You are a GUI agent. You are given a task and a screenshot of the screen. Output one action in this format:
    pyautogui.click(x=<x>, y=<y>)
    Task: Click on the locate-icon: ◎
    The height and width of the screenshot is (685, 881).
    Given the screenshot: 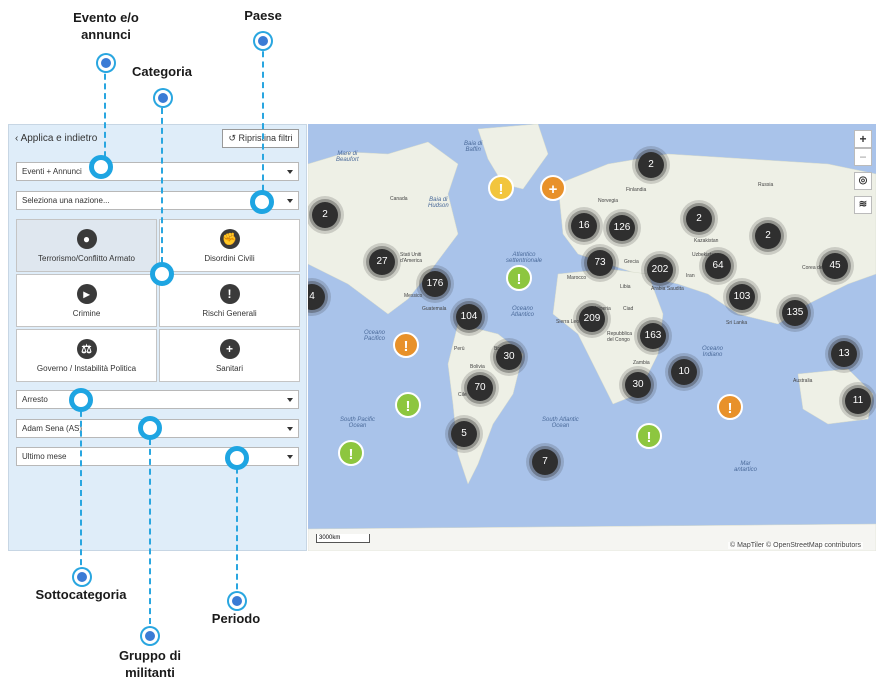 What is the action you would take?
    pyautogui.click(x=863, y=181)
    